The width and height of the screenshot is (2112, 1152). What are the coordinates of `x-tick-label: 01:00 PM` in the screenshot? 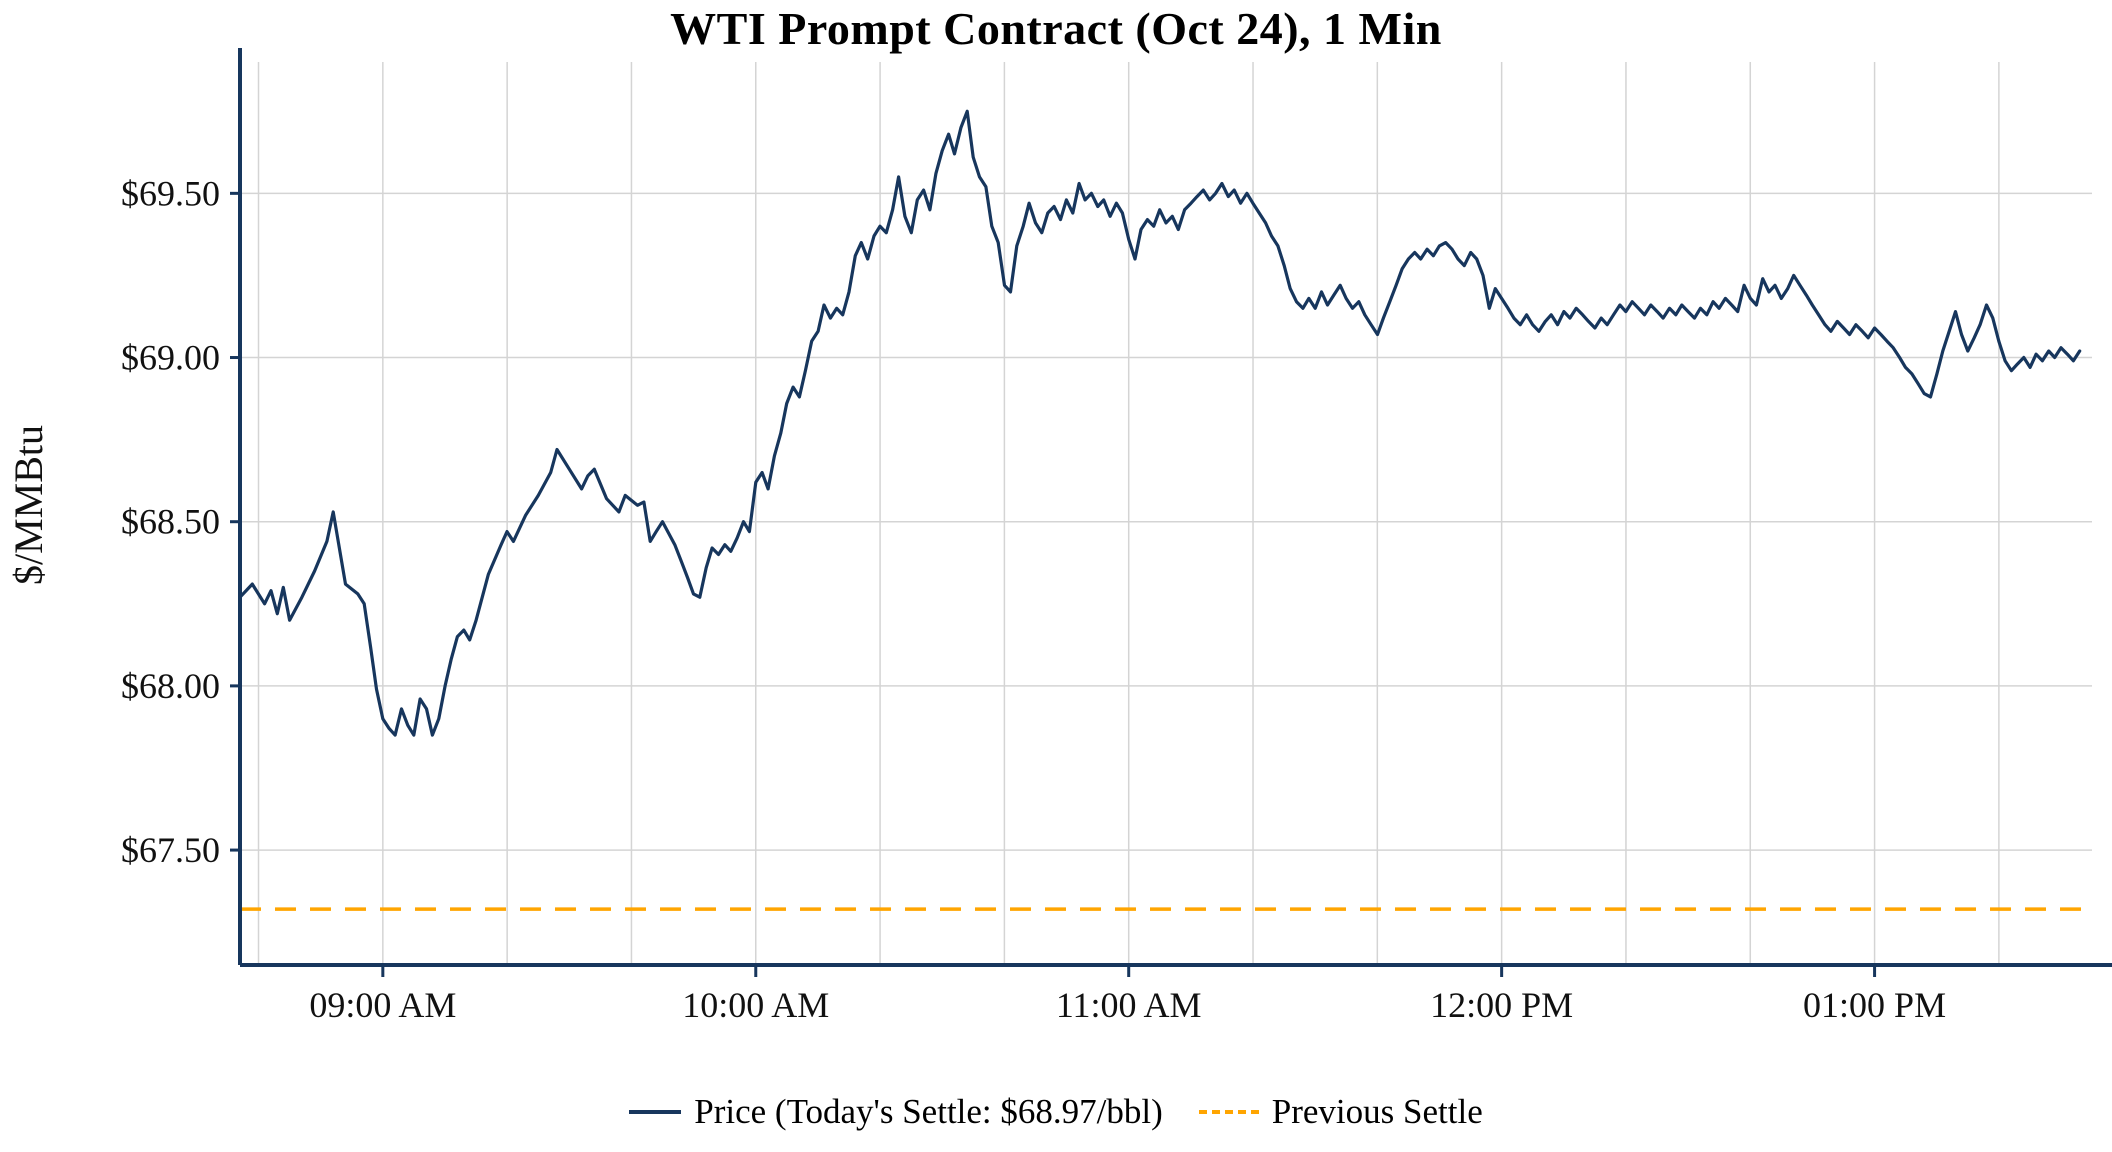 It's located at (1874, 1005).